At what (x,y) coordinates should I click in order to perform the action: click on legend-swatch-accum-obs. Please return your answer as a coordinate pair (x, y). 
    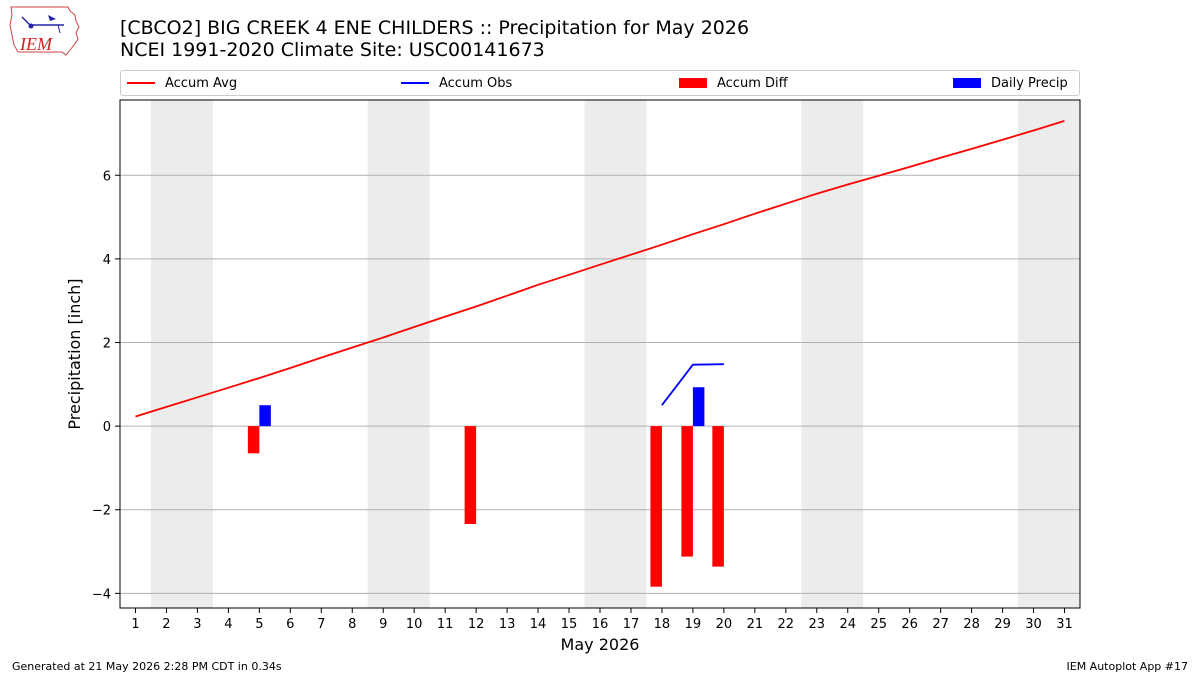
    Looking at the image, I should click on (415, 83).